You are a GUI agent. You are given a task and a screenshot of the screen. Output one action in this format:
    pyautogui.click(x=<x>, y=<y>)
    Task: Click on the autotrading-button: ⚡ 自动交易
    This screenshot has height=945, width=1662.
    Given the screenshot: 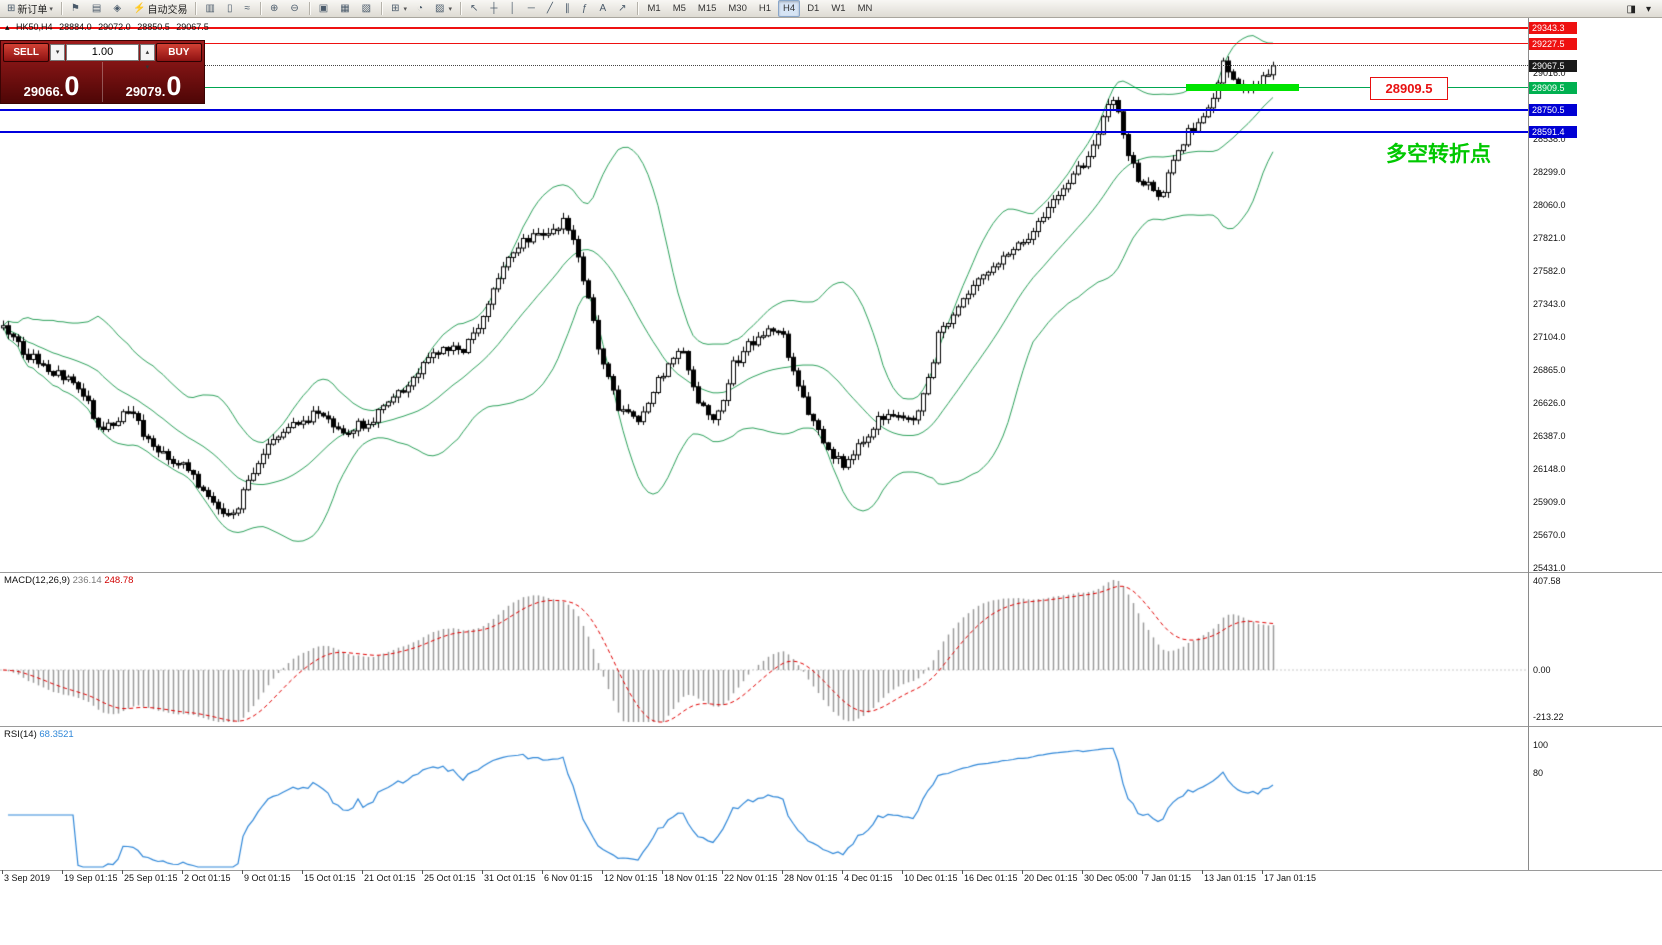 What is the action you would take?
    pyautogui.click(x=160, y=8)
    